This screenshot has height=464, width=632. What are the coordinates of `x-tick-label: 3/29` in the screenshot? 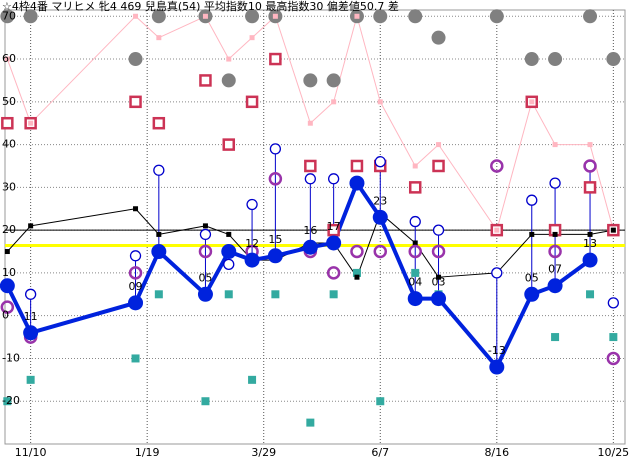 It's located at (263, 452).